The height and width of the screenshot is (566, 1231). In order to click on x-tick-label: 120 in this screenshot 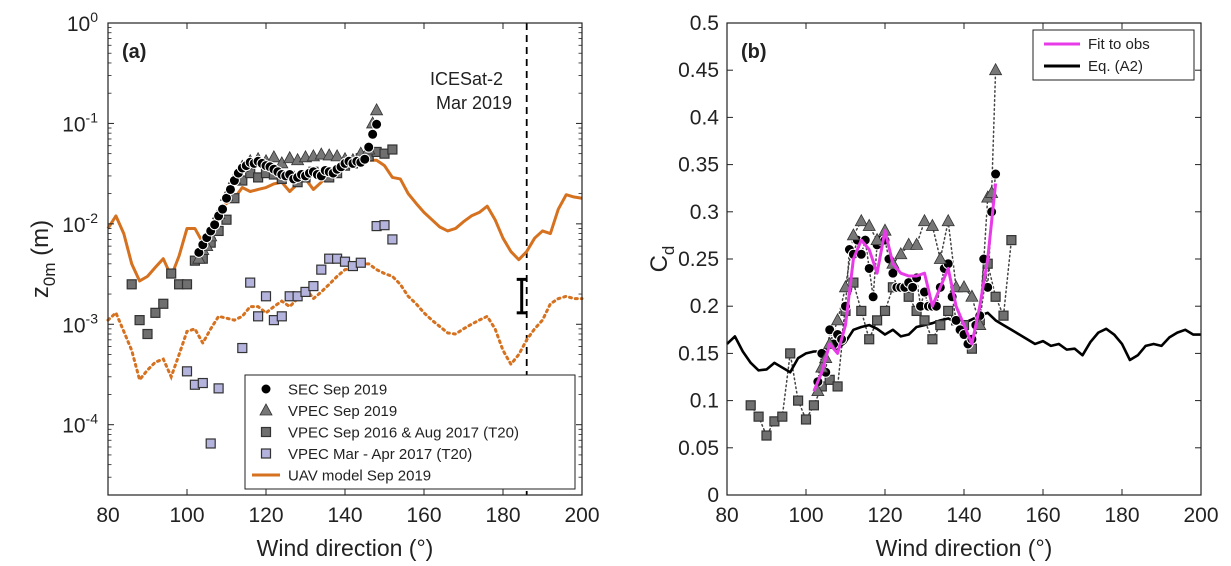, I will do `click(265, 515)`.